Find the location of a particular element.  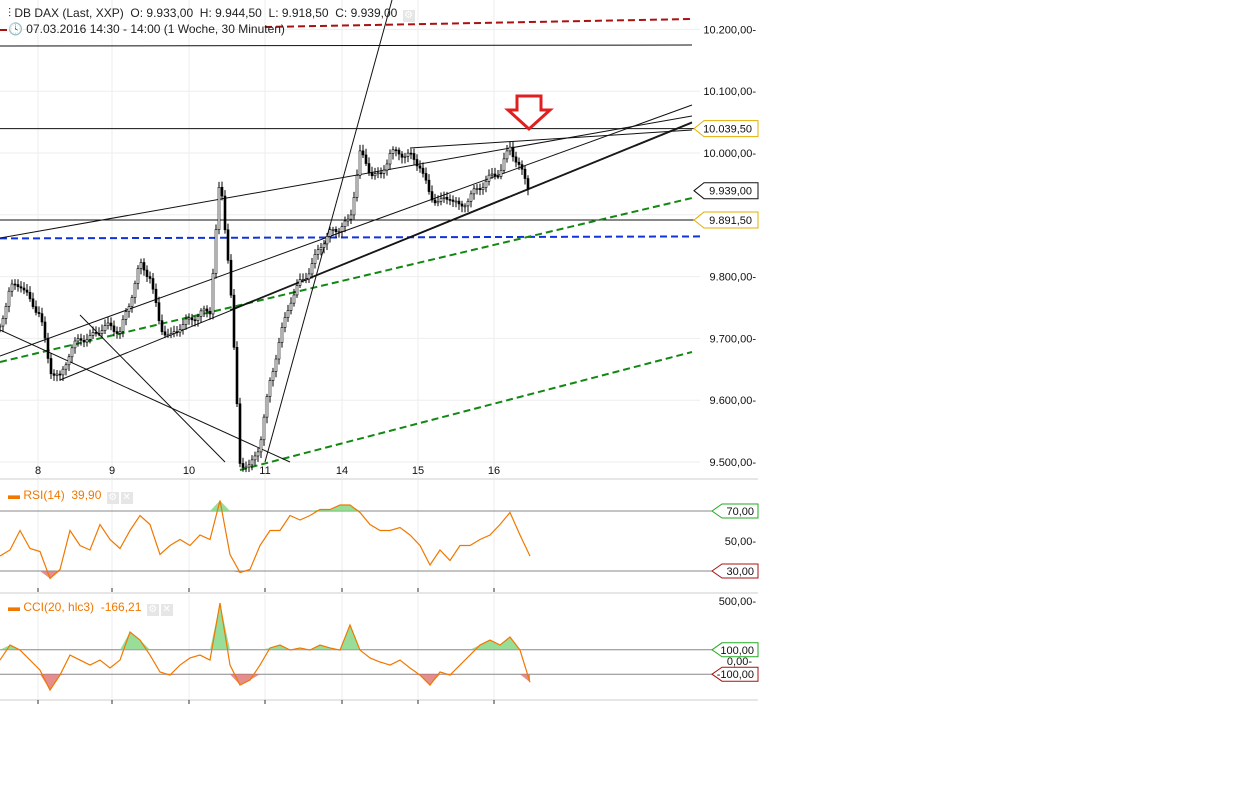

settings-button: ⚙ is located at coordinates (408, 16).